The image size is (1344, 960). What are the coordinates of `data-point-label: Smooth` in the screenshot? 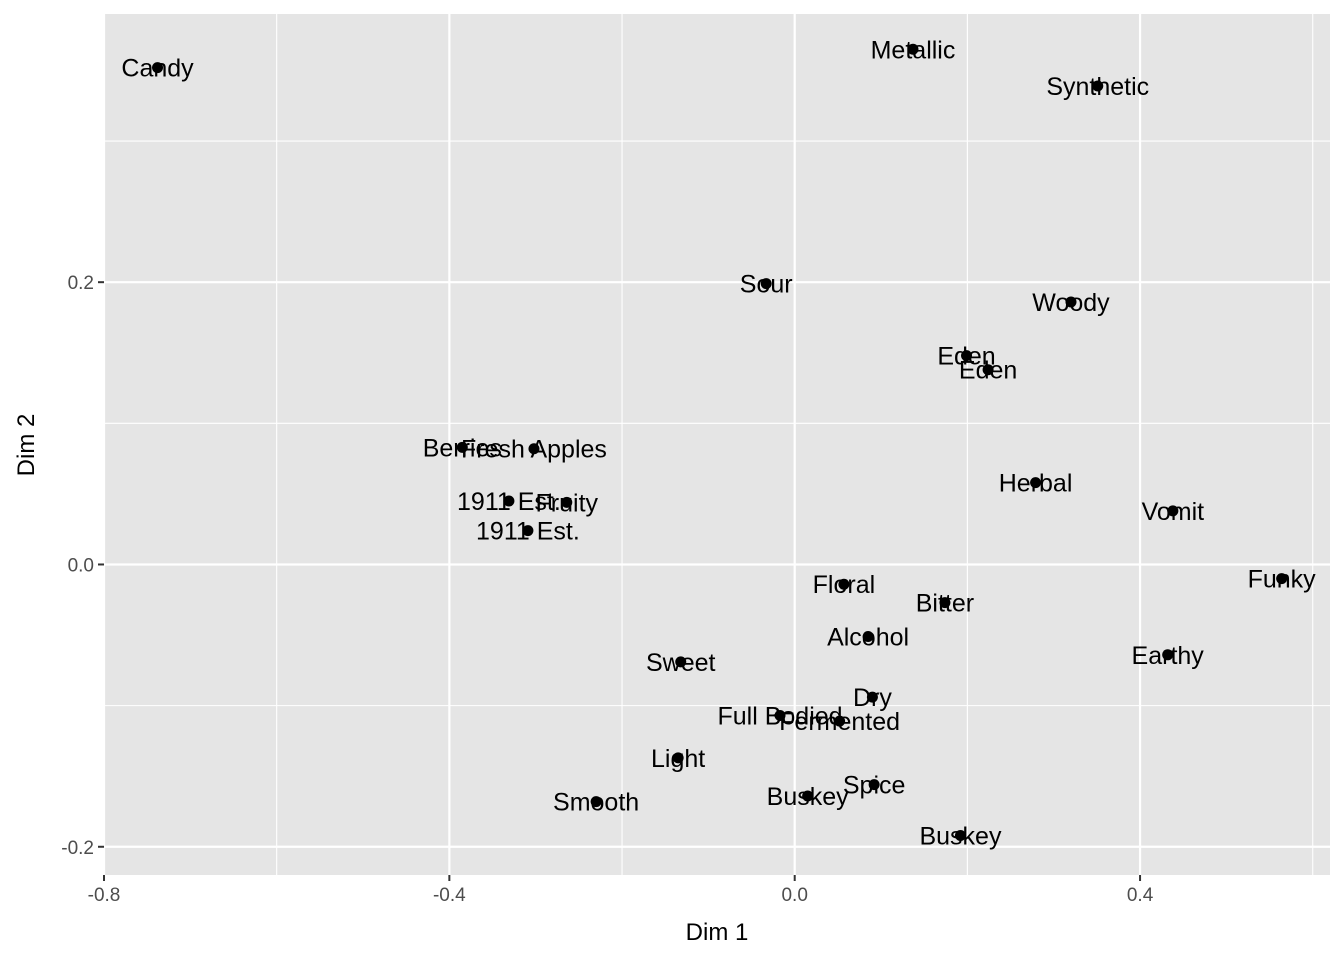 It's located at (596, 803).